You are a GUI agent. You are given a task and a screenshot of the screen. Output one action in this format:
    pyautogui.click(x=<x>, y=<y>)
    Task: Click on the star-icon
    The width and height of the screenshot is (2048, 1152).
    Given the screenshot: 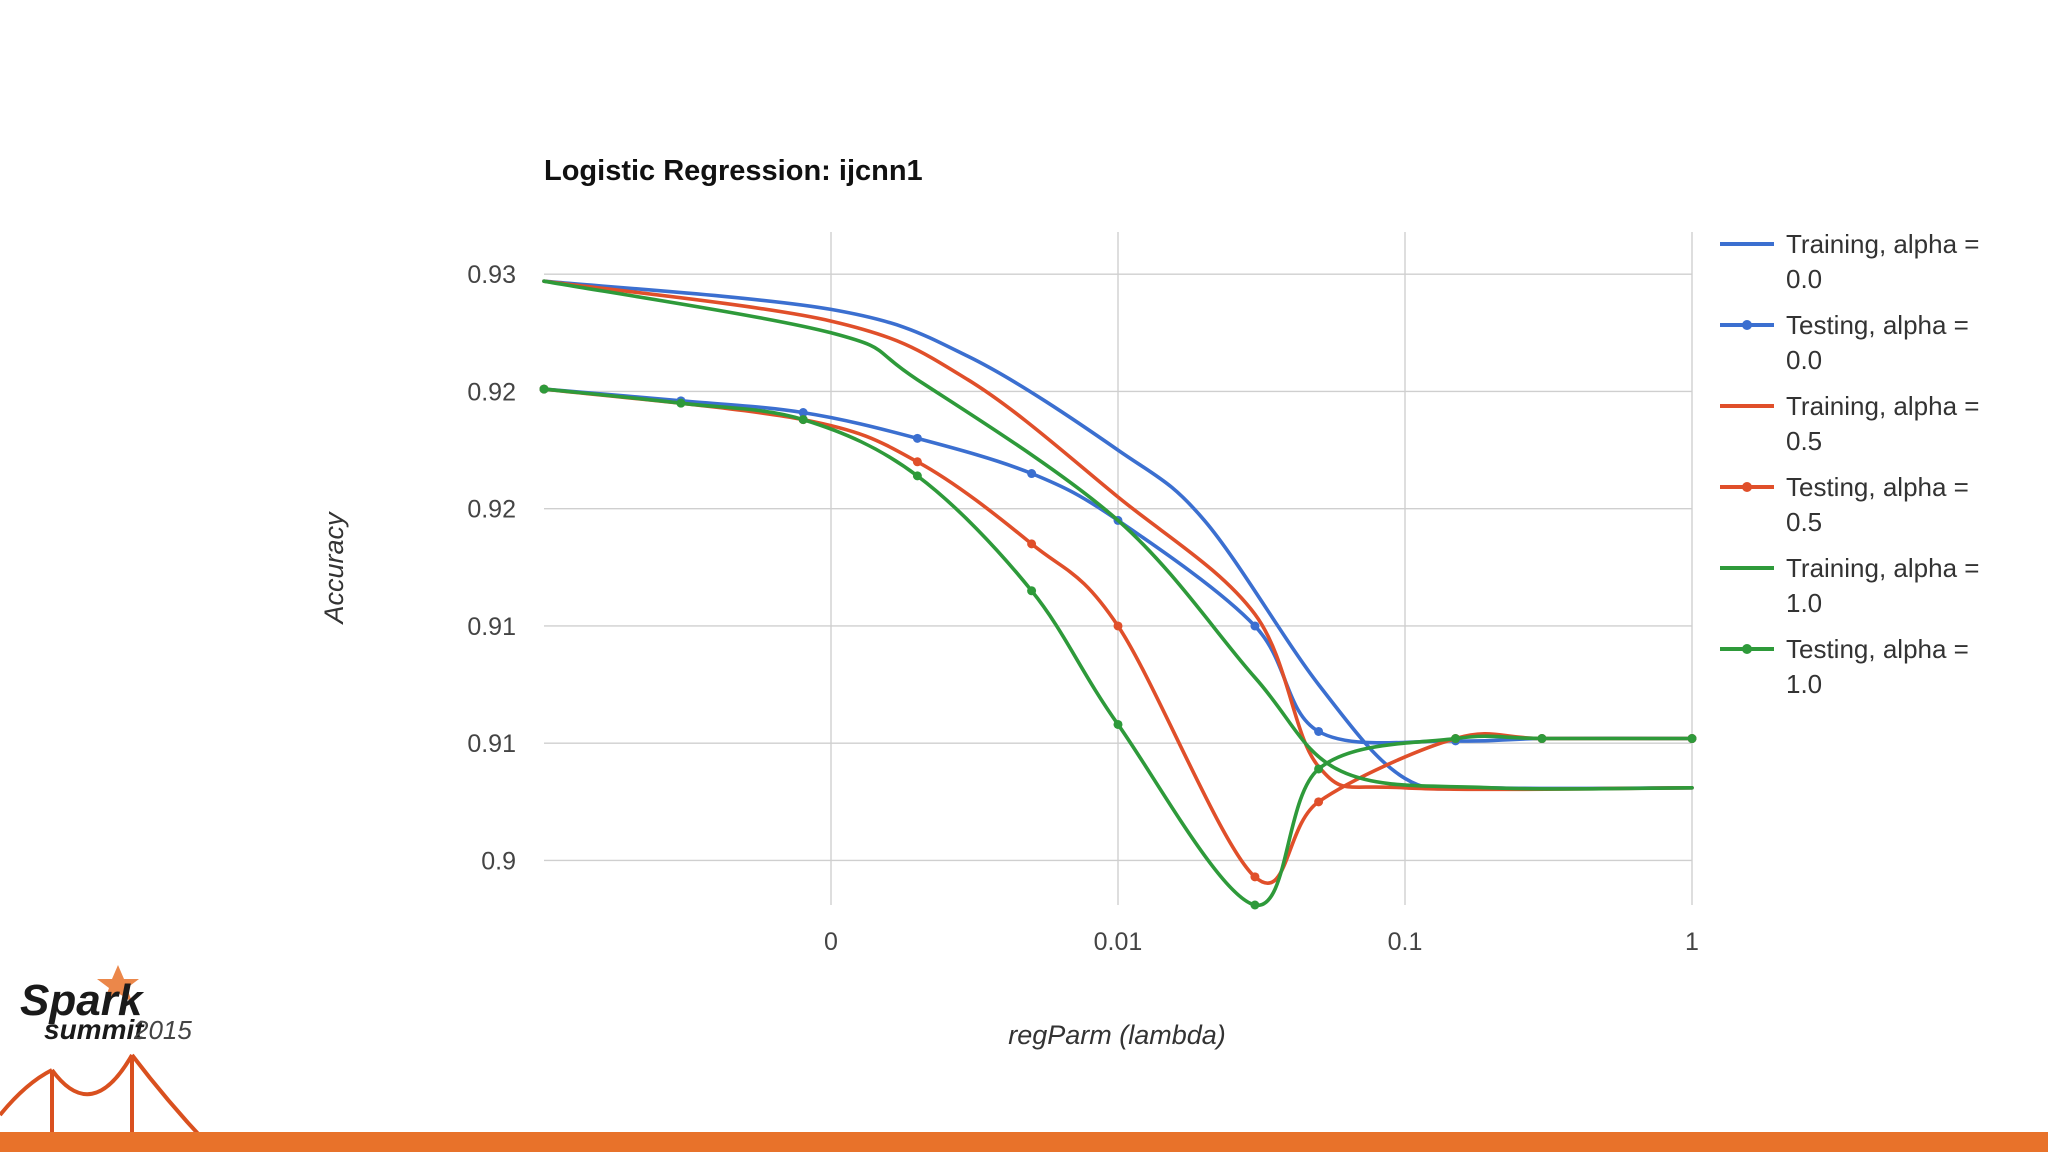 What is the action you would take?
    pyautogui.click(x=118, y=983)
    